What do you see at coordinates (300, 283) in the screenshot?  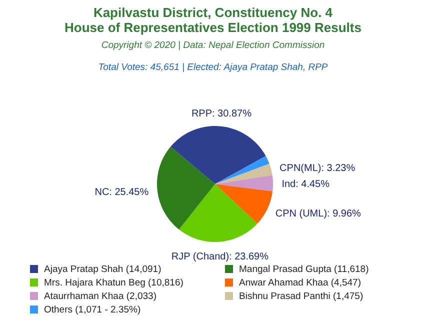 I see `legend-label: Anwar Ahamad Khaa (4,547)` at bounding box center [300, 283].